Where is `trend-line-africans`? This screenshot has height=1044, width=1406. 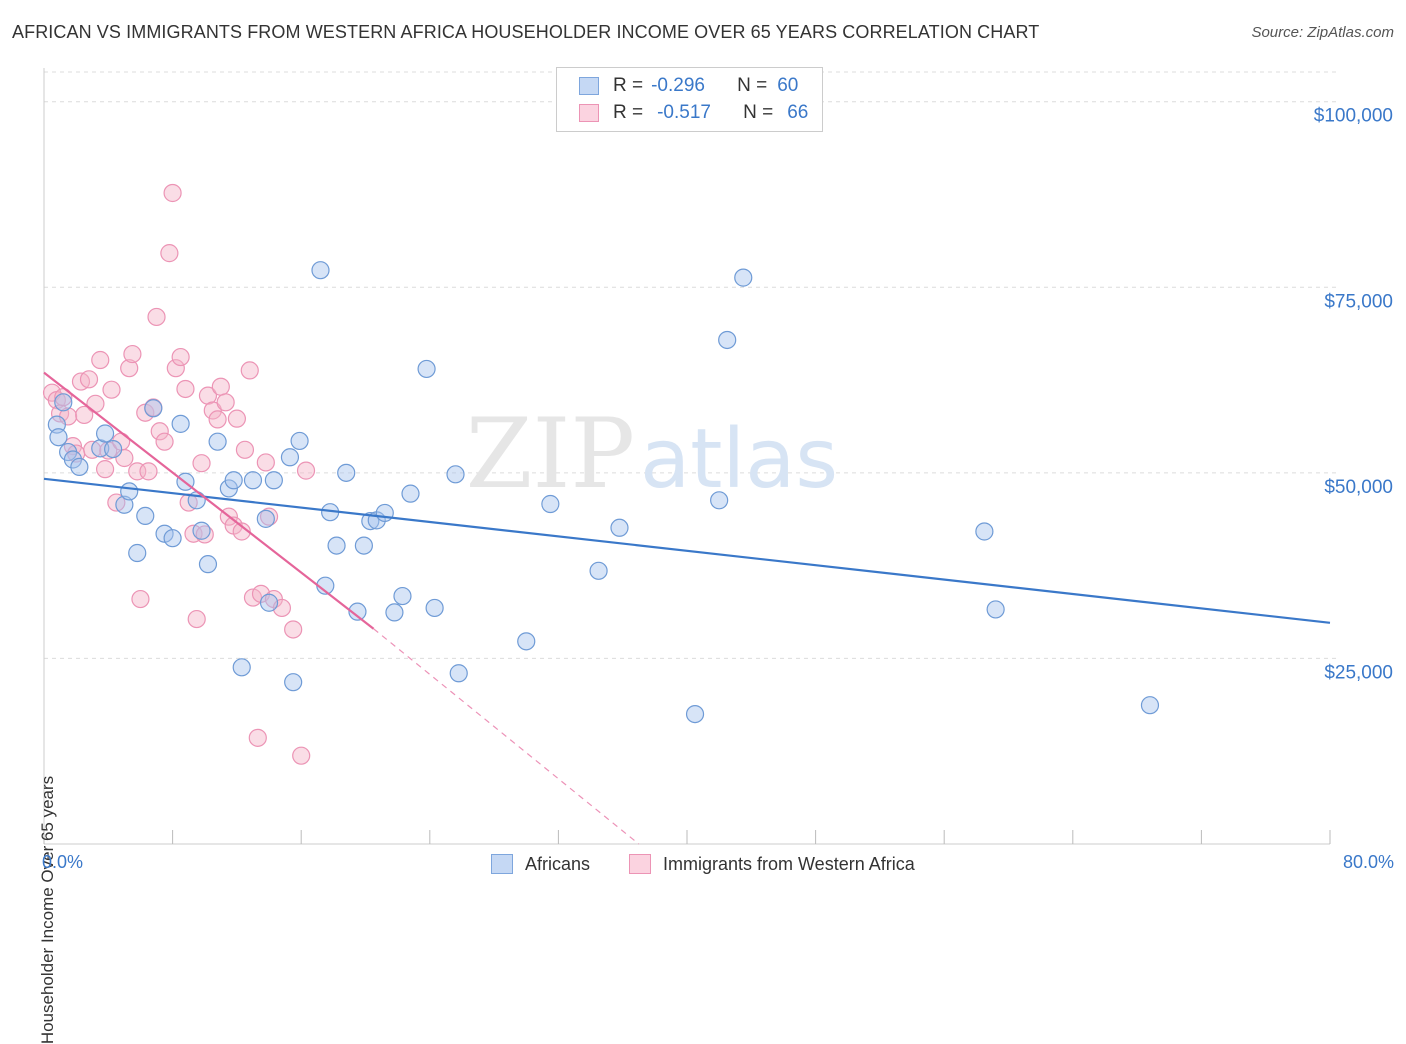 trend-line-africans is located at coordinates (687, 550).